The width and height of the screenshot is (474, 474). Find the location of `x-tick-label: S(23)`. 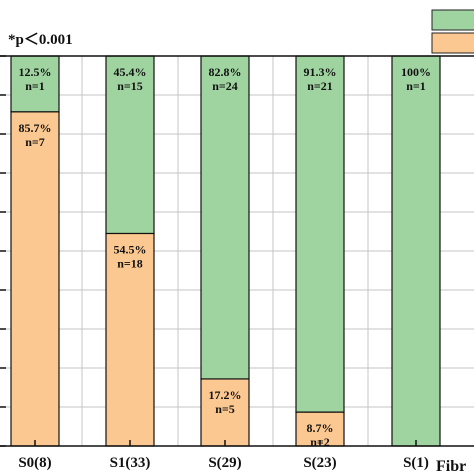

x-tick-label: S(23) is located at coordinates (319, 463).